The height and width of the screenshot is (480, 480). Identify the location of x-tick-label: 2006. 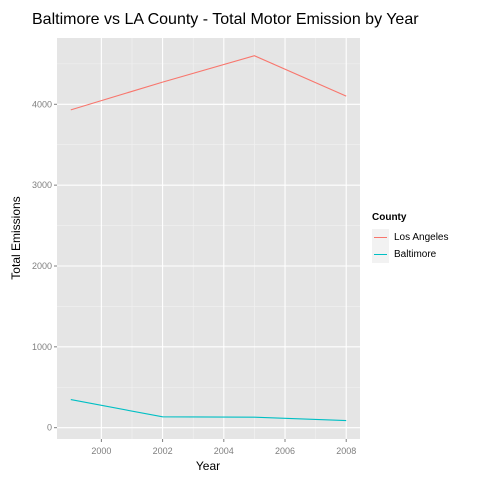
(285, 451).